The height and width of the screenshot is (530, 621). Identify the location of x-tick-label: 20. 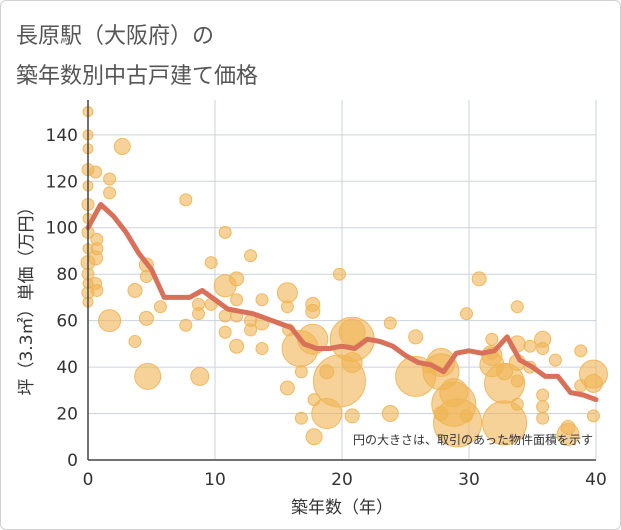
(342, 480).